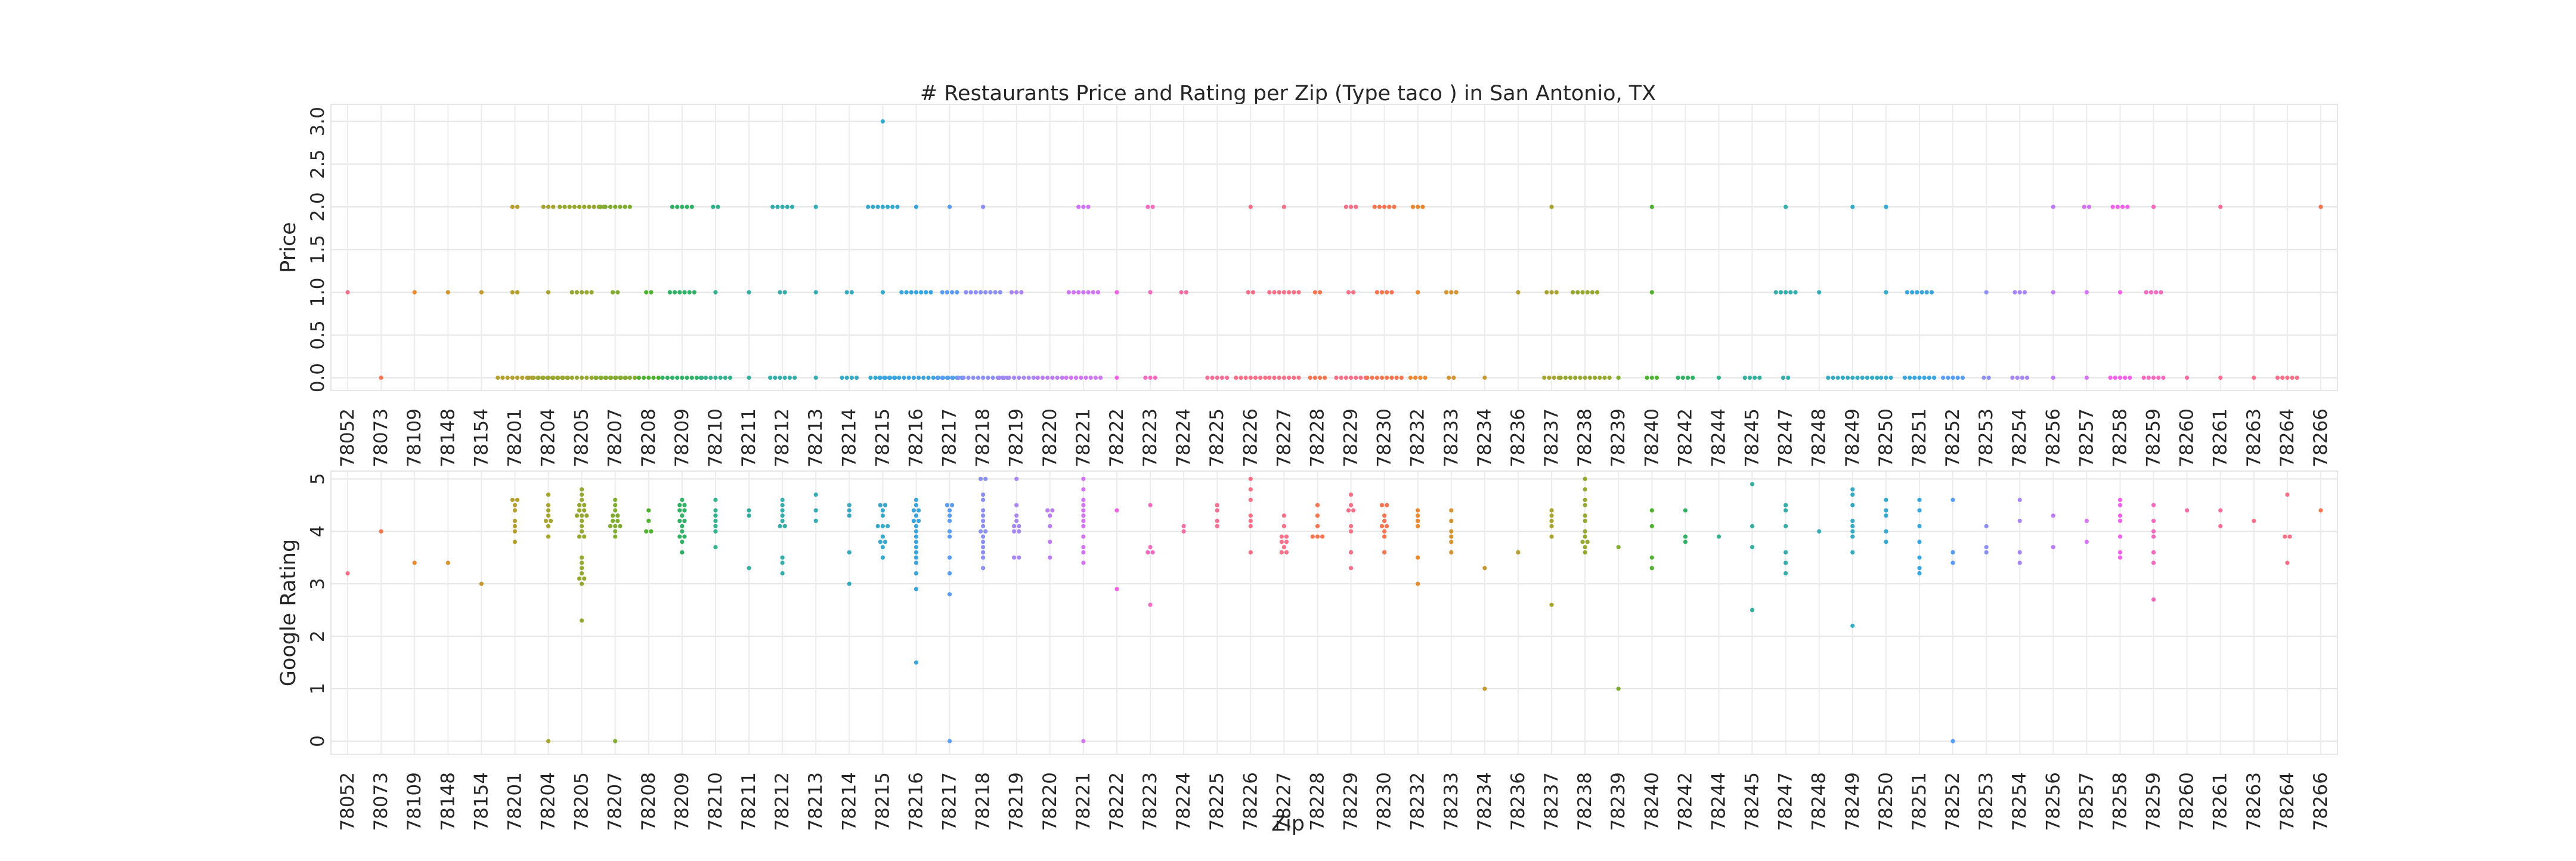 The image size is (2576, 861). What do you see at coordinates (1451, 437) in the screenshot?
I see `x-tick-label: 78233` at bounding box center [1451, 437].